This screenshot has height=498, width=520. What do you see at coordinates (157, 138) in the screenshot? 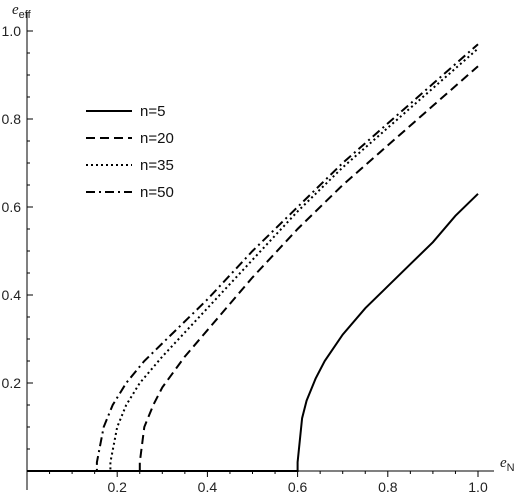
I see `legend-label: n=20` at bounding box center [157, 138].